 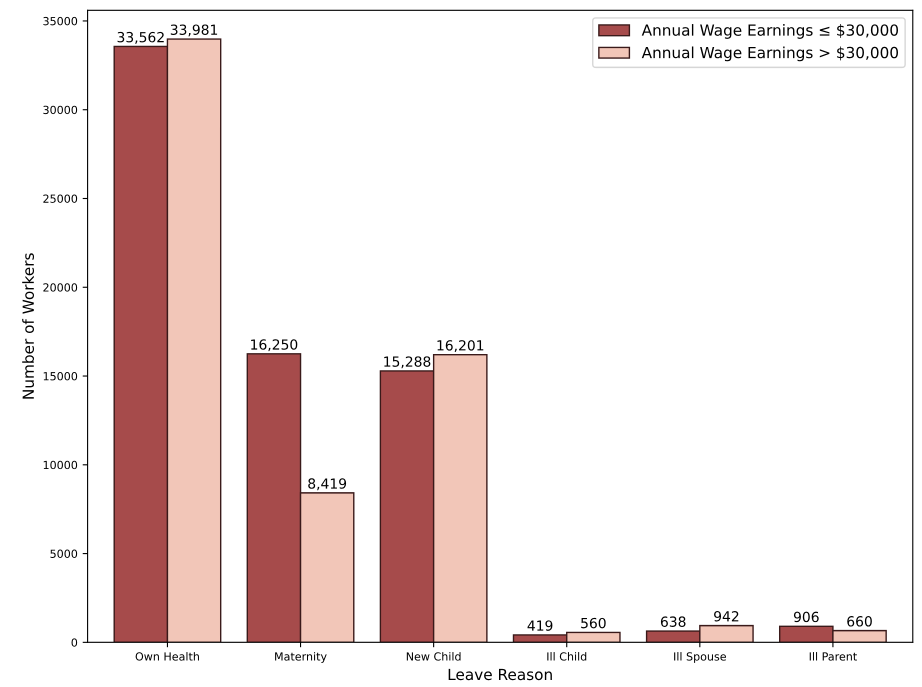 What do you see at coordinates (433, 656) in the screenshot?
I see `x-tick-label: New Child` at bounding box center [433, 656].